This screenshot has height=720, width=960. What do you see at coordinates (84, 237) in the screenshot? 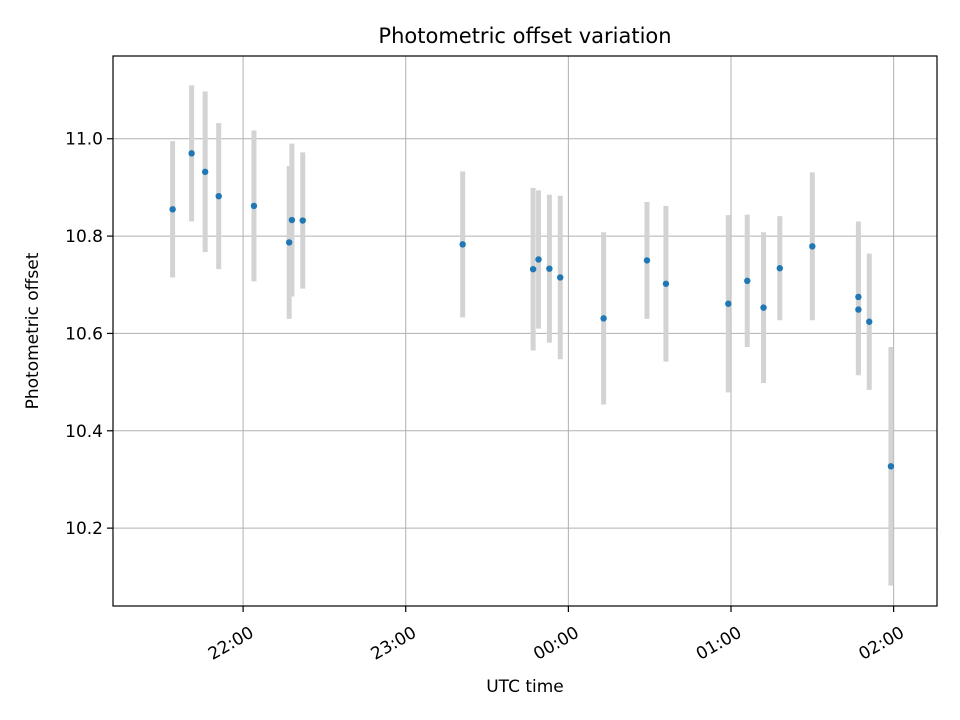
I see `y-tick-label: 10.8` at bounding box center [84, 237].